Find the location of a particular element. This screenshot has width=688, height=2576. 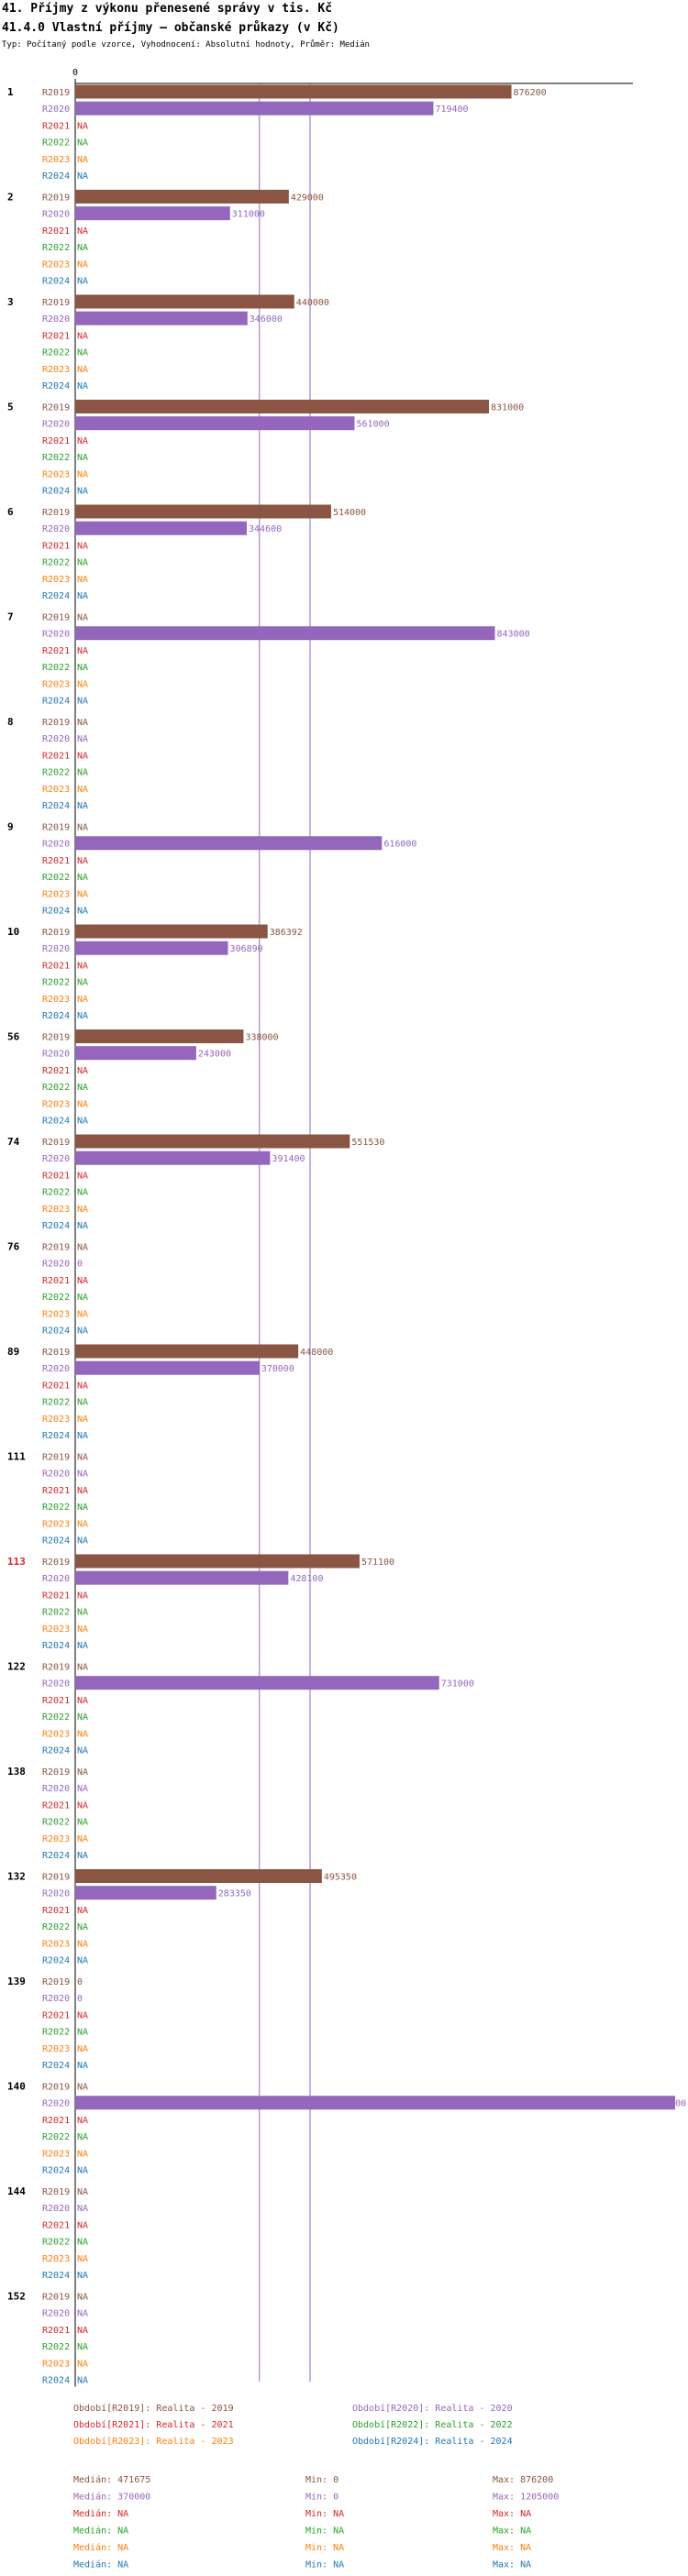

series-label-9-r2019: R2019 is located at coordinates (56, 828).